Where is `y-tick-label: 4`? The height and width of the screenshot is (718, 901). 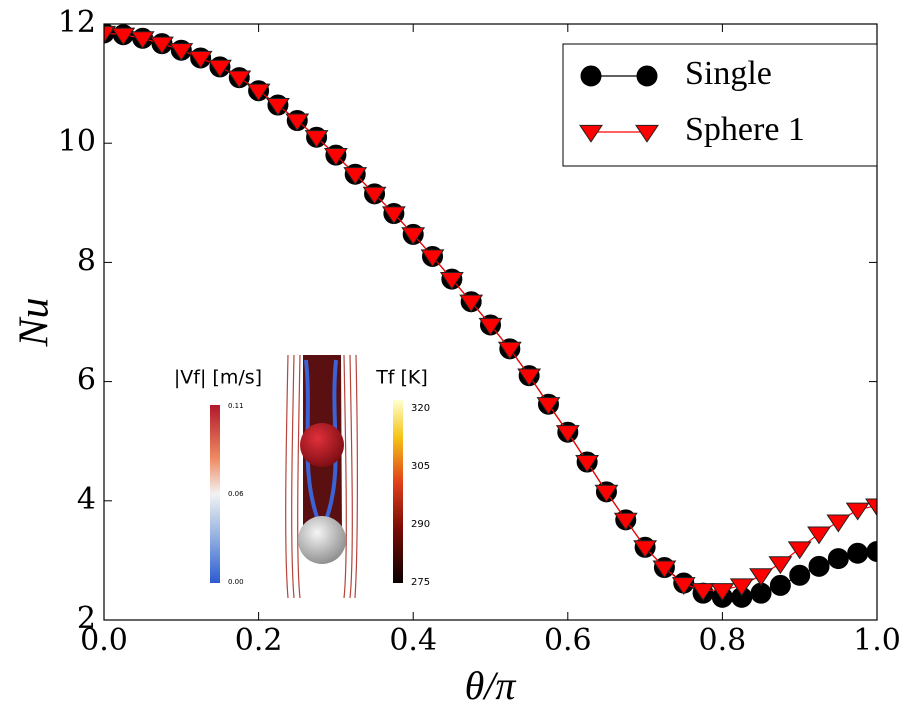
y-tick-label: 4 is located at coordinates (86, 499).